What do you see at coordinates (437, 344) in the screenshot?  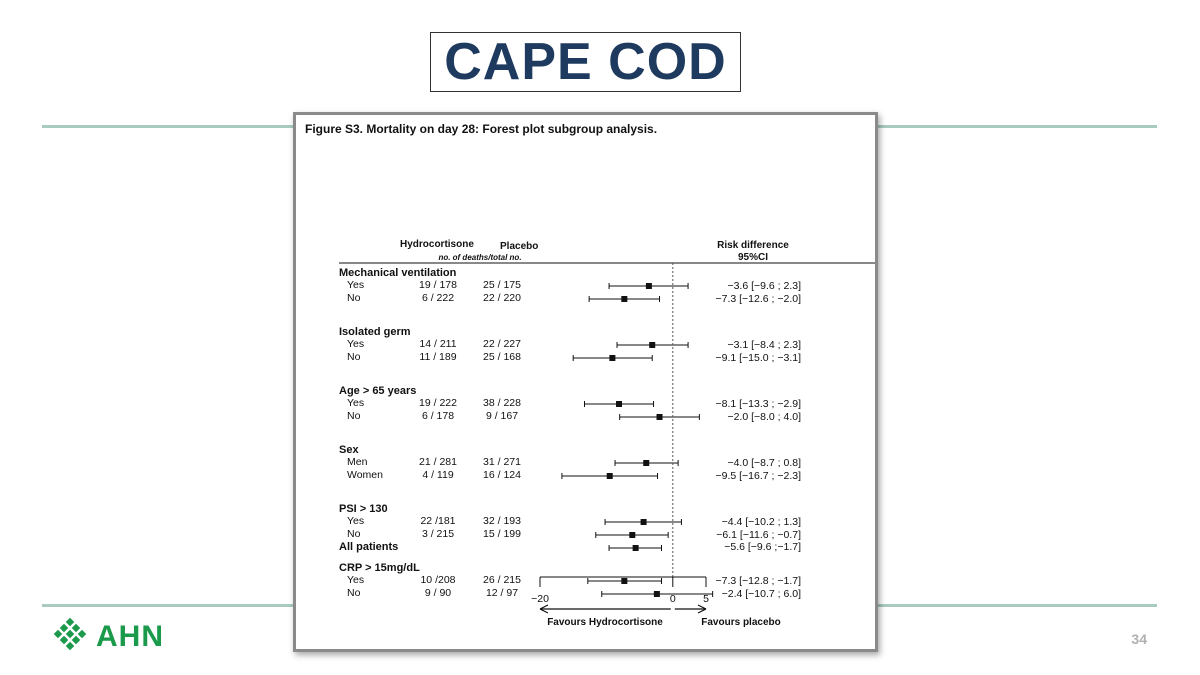 I see `hydrocortisone-value: 14 / 211` at bounding box center [437, 344].